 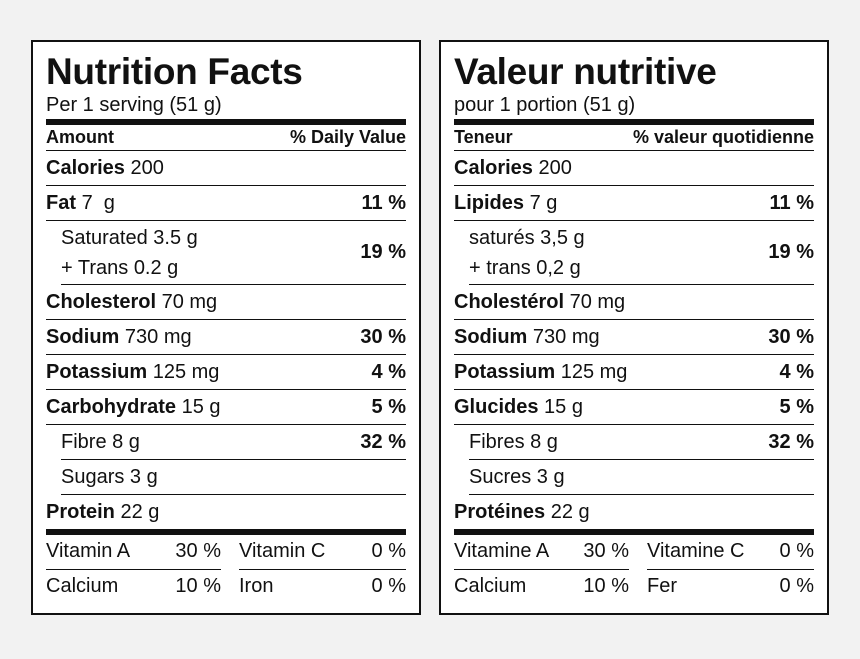 What do you see at coordinates (147, 167) in the screenshot?
I see `calories-value: 200` at bounding box center [147, 167].